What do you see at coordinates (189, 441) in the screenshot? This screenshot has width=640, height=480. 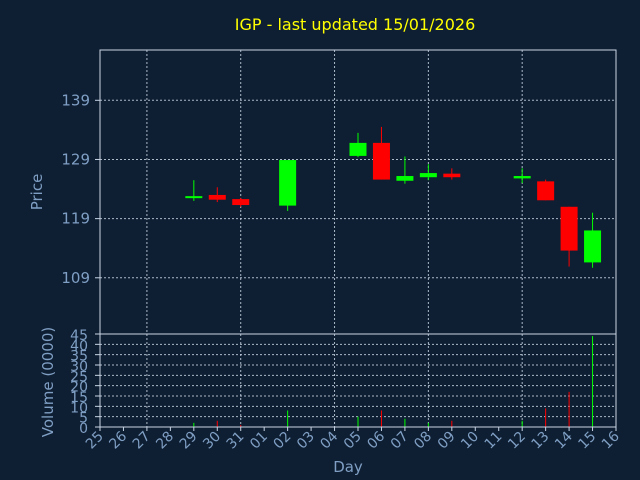 I see `day-tick-label: 29` at bounding box center [189, 441].